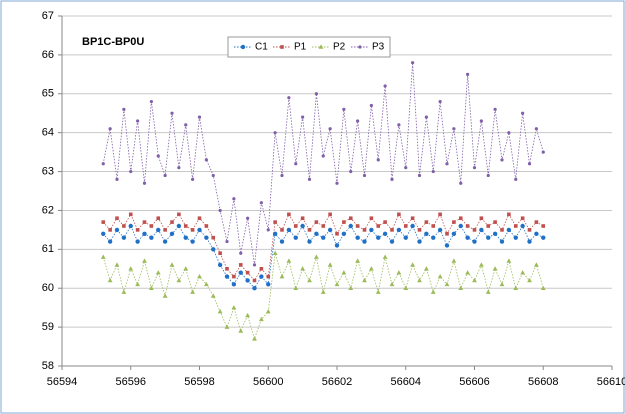 The height and width of the screenshot is (414, 625). I want to click on legend-marker, so click(321, 46).